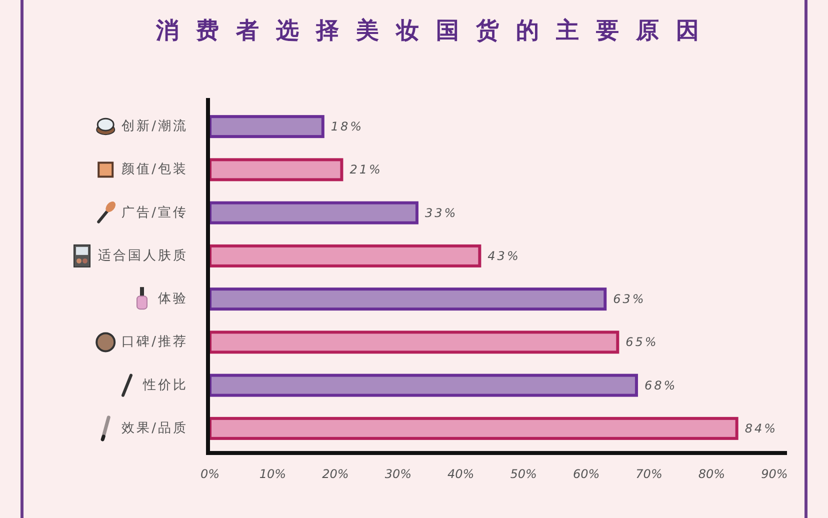 The width and height of the screenshot is (828, 518). I want to click on x-tick-label: 20%, so click(335, 474).